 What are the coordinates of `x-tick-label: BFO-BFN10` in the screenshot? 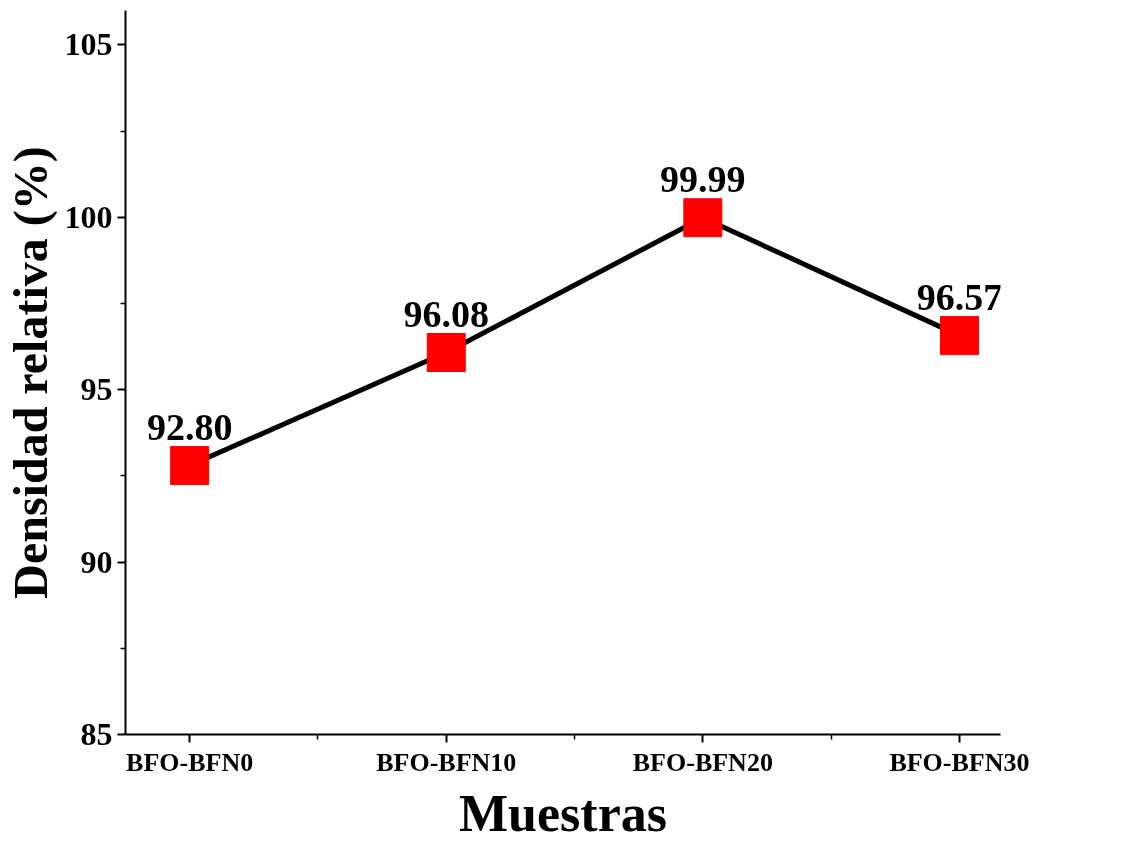 It's located at (446, 762).